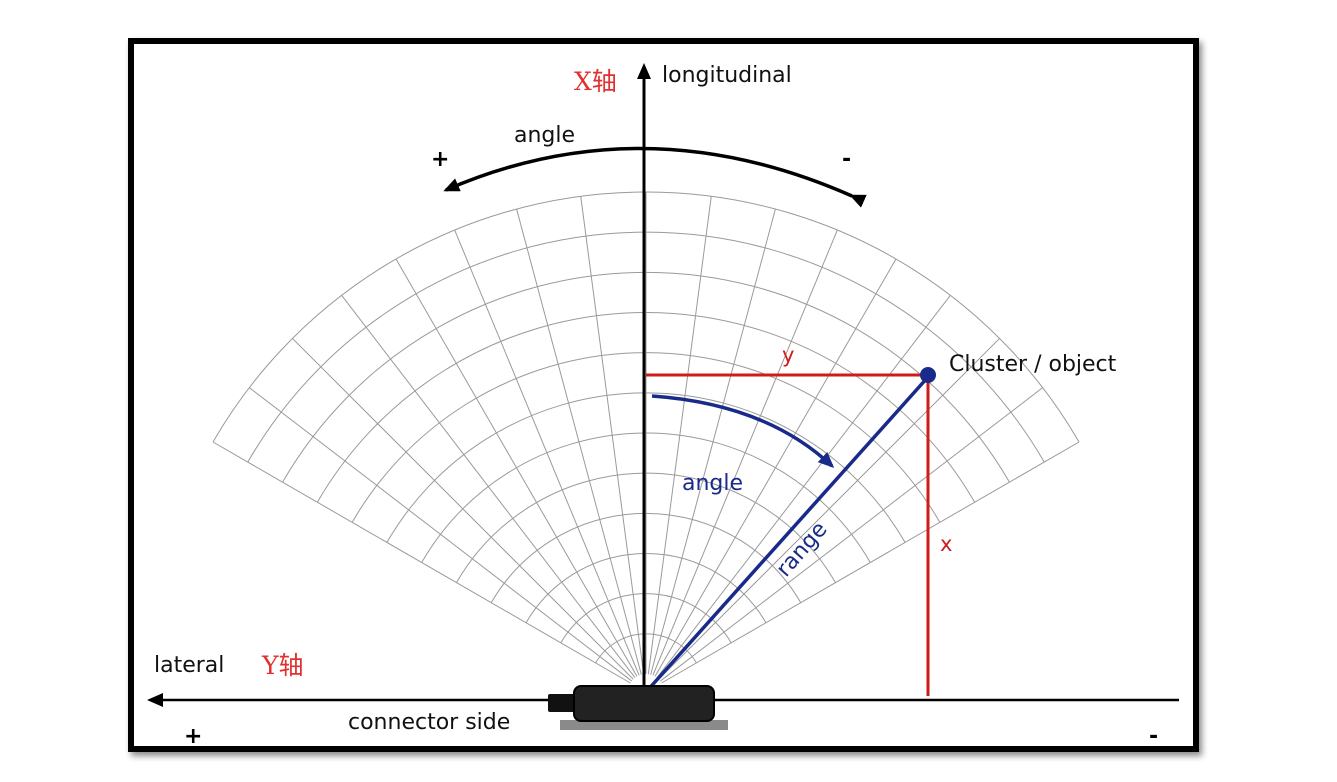 This screenshot has height=782, width=1337. Describe the element at coordinates (946, 544) in the screenshot. I see `x-label: x` at that location.